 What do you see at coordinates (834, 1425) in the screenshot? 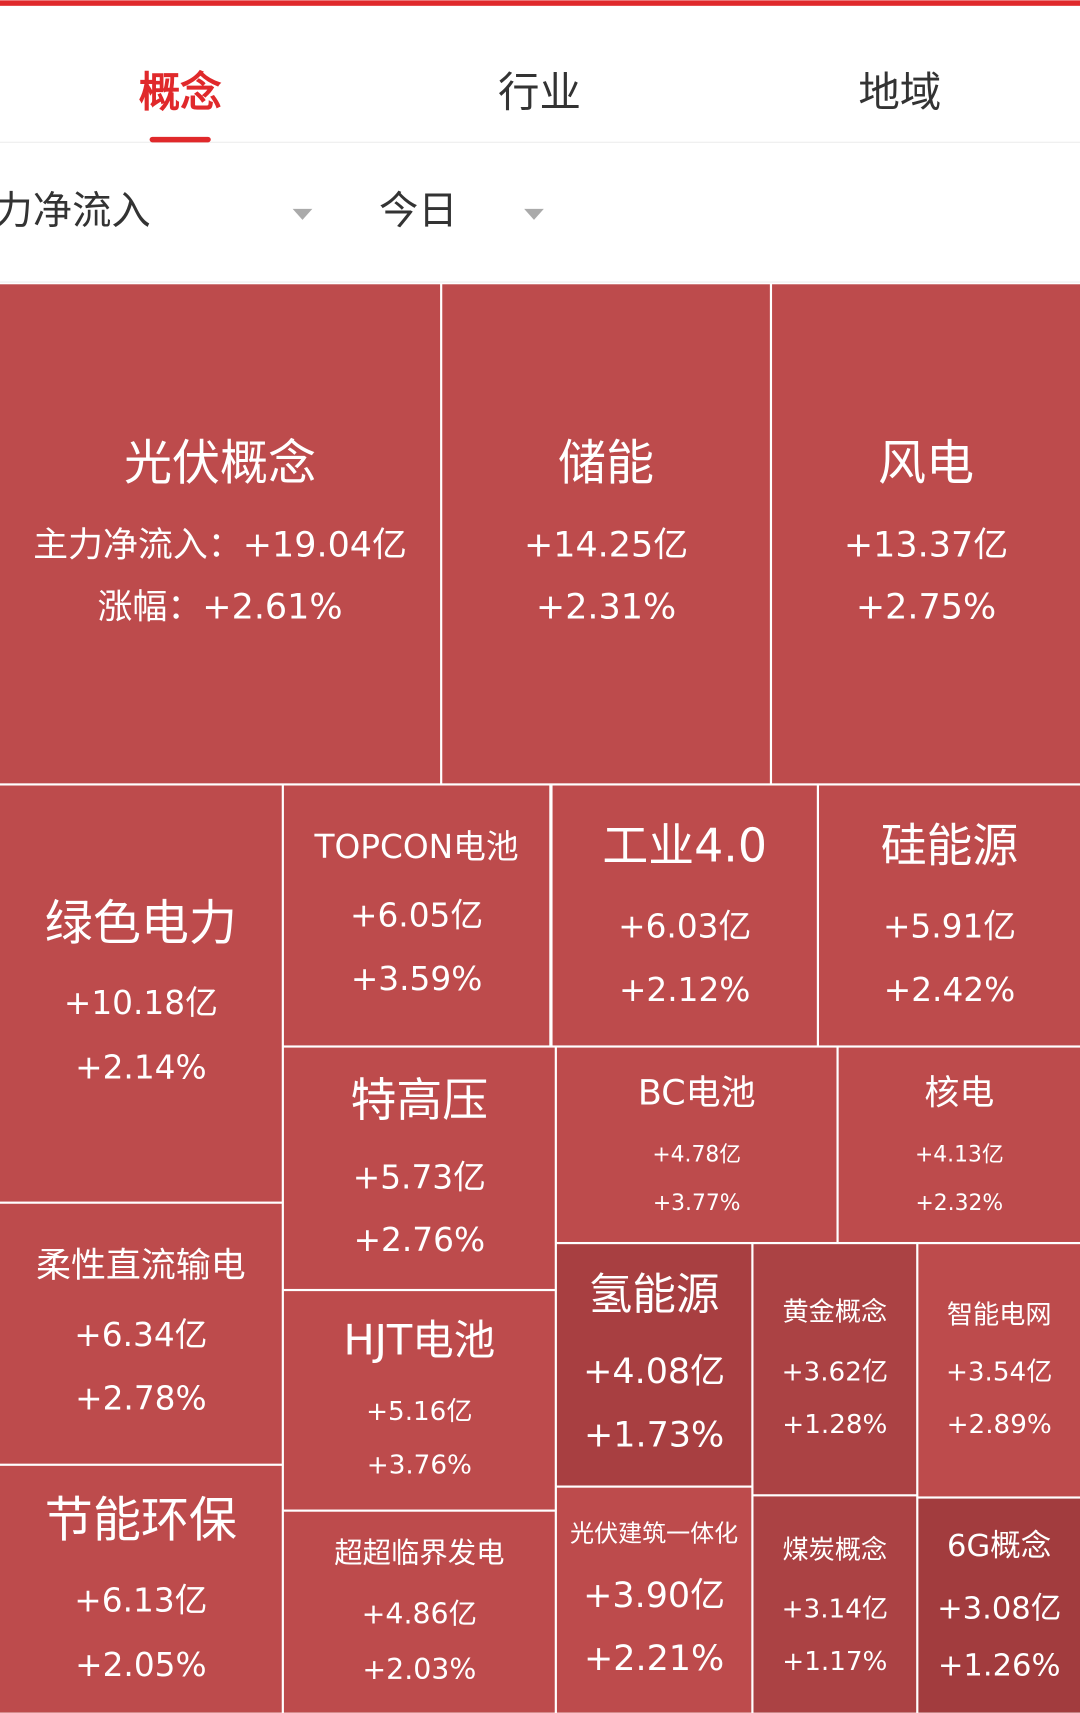
I see `tile-change: +1.28%` at bounding box center [834, 1425].